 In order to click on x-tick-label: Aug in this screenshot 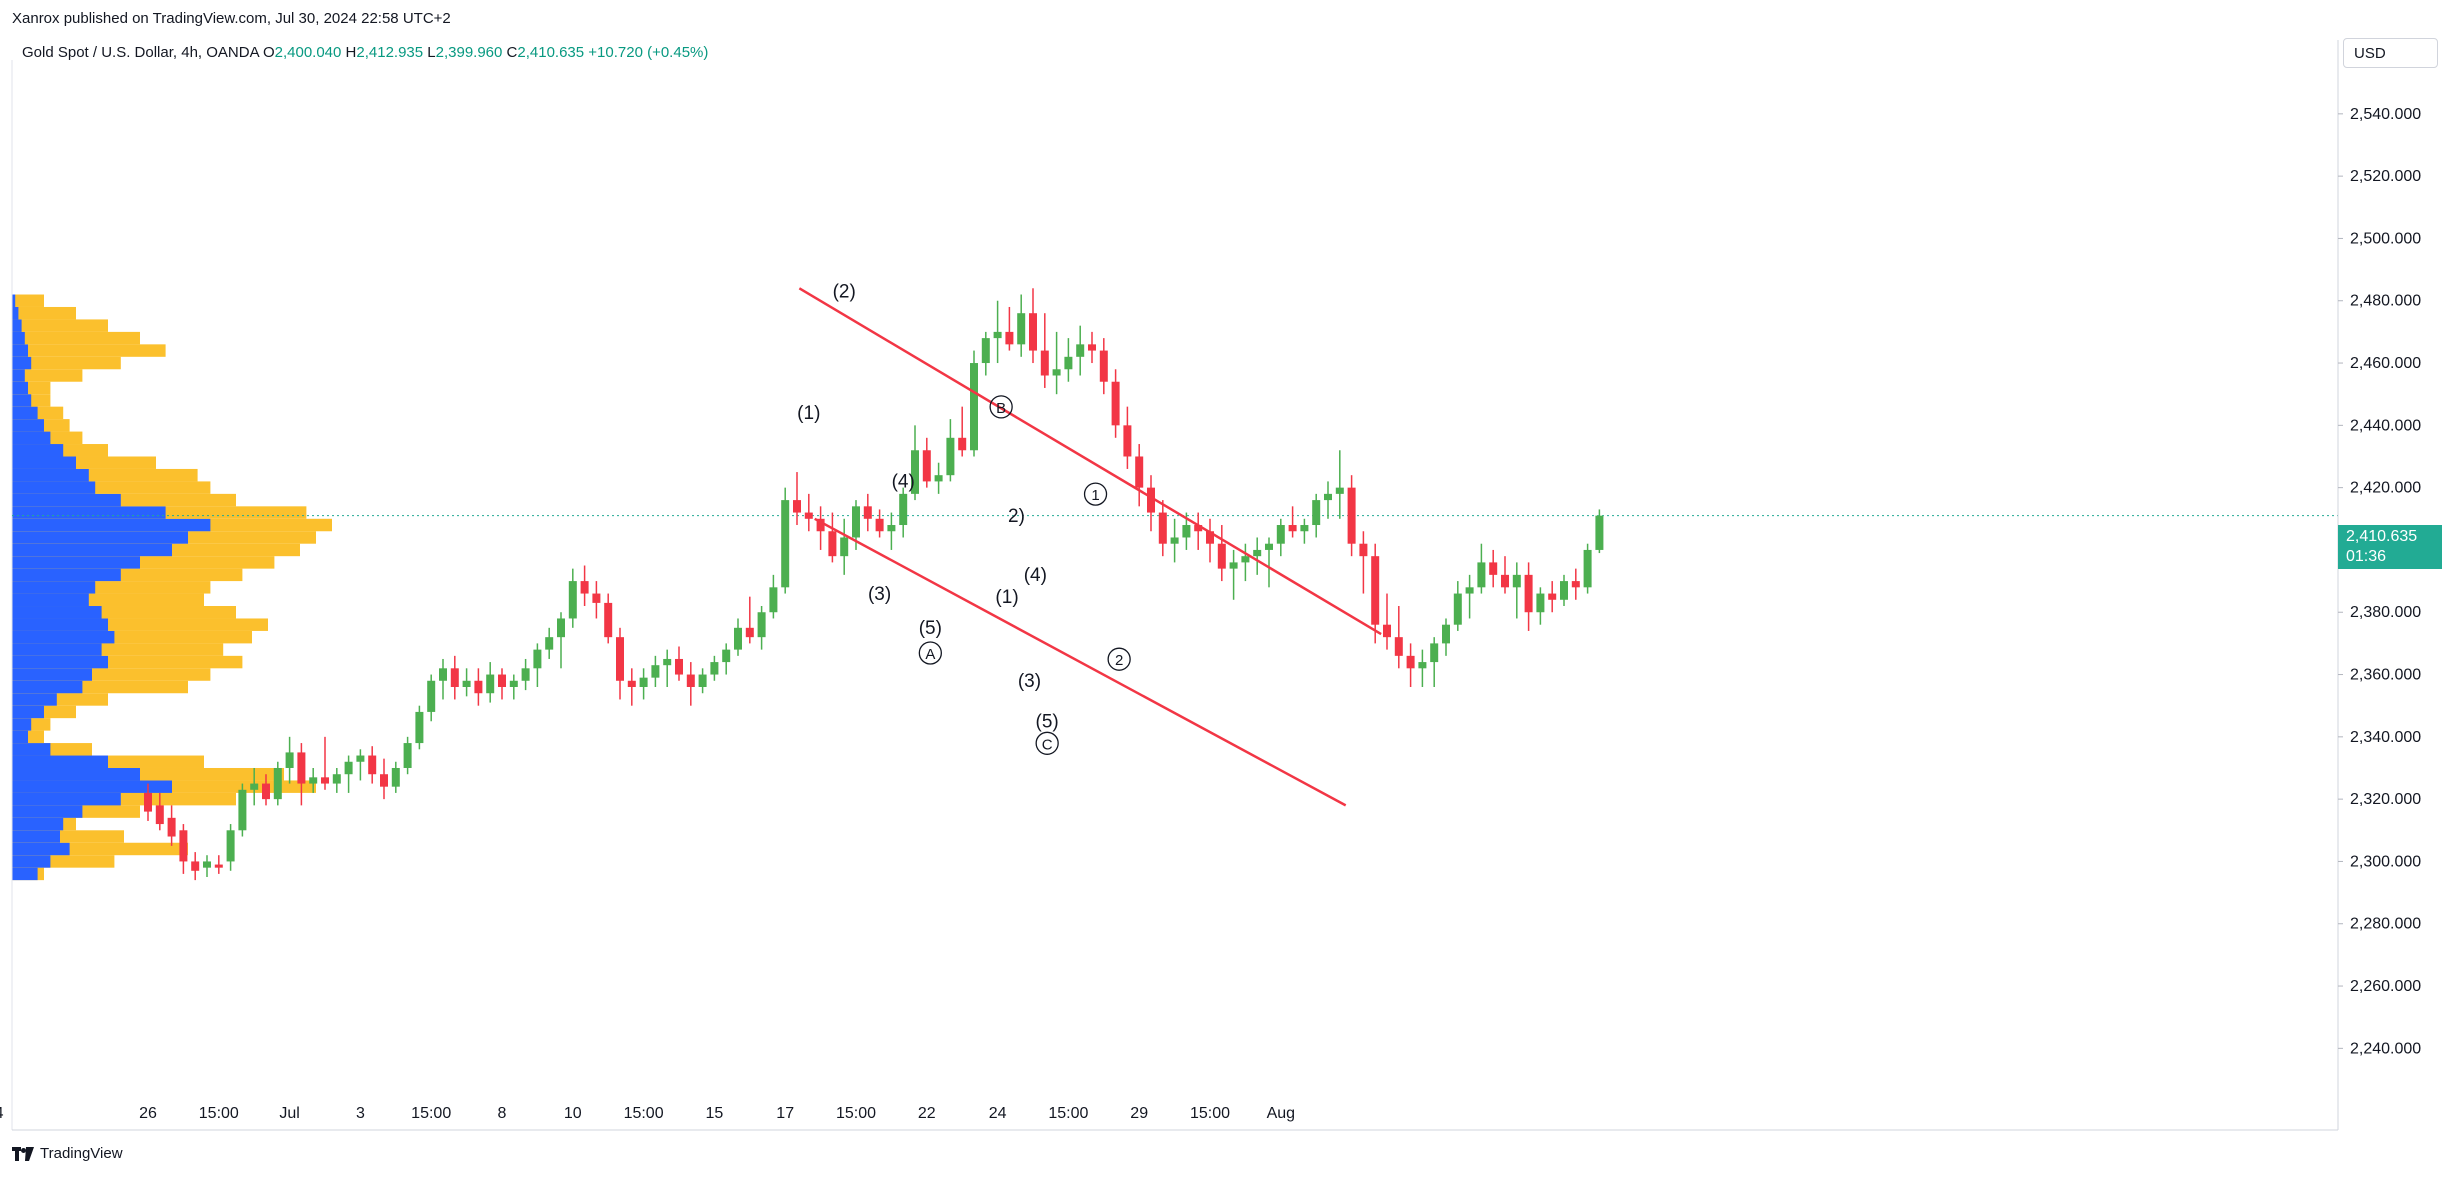, I will do `click(1281, 1113)`.